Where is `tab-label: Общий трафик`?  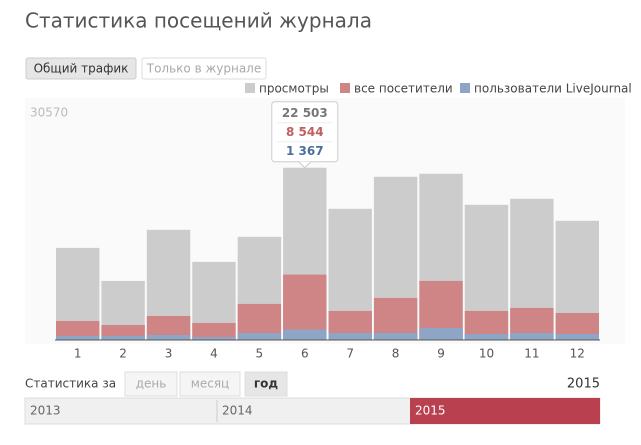 tab-label: Общий трафик is located at coordinates (81, 69).